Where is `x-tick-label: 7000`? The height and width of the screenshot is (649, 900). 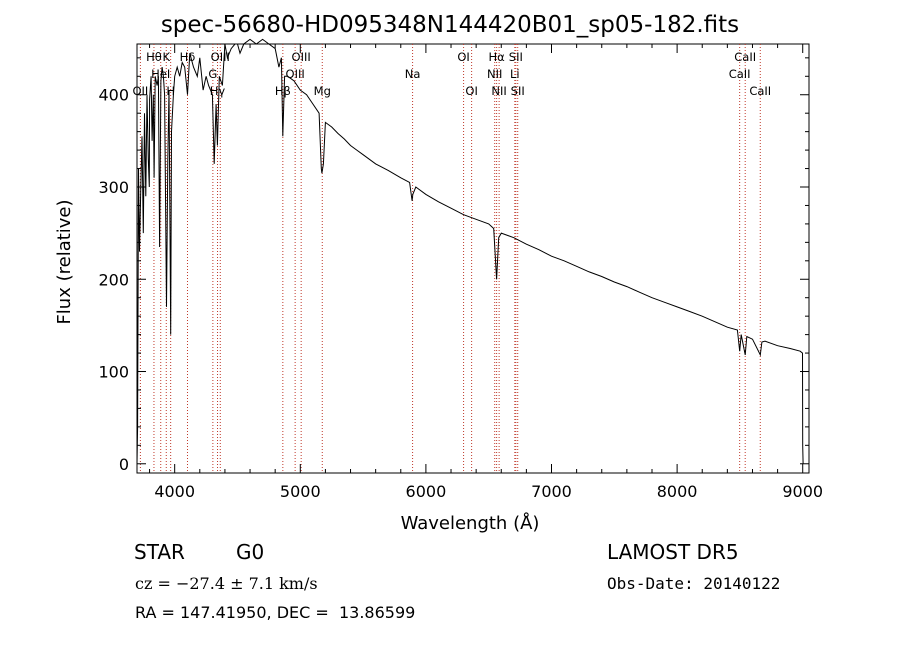
x-tick-label: 7000 is located at coordinates (551, 491).